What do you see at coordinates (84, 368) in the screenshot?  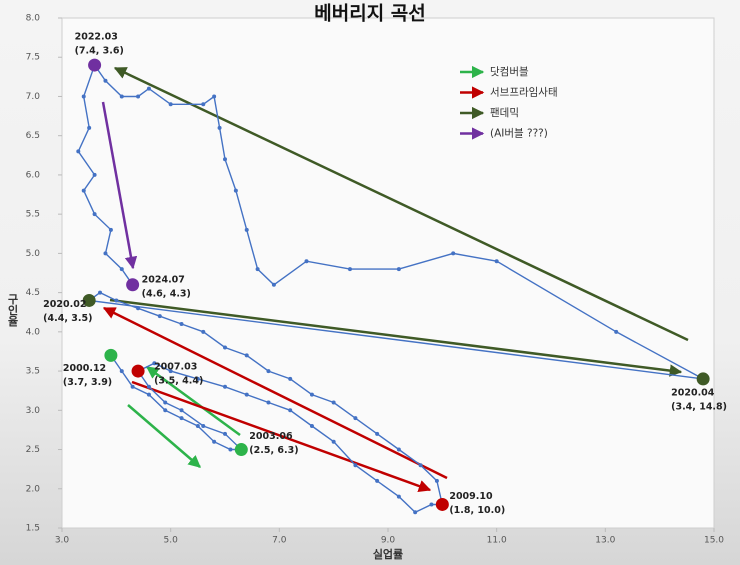 I see `annotation-date: 2000.12` at bounding box center [84, 368].